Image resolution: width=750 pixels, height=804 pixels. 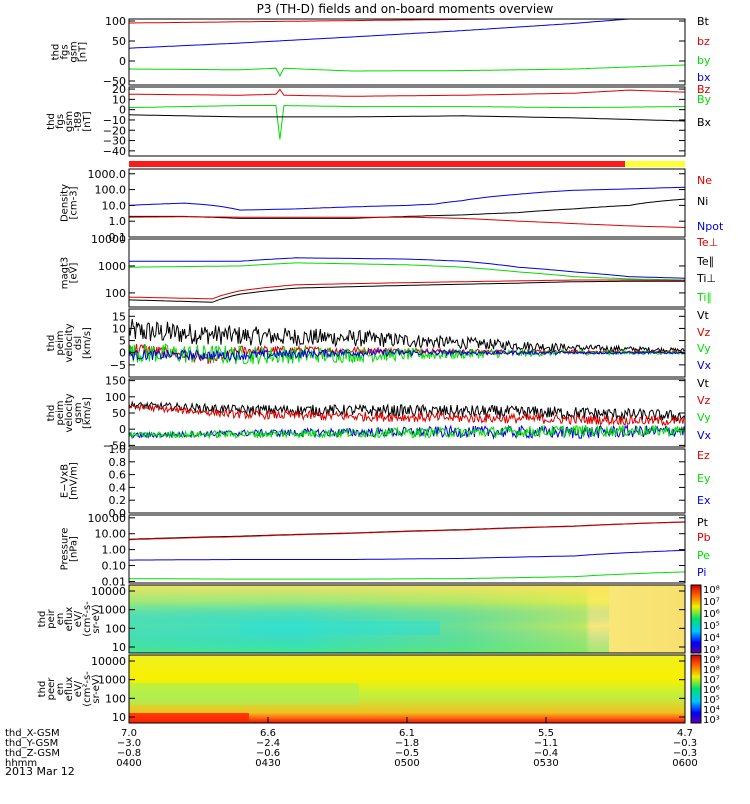 What do you see at coordinates (122, 341) in the screenshot?
I see `y-tick-label: 5` at bounding box center [122, 341].